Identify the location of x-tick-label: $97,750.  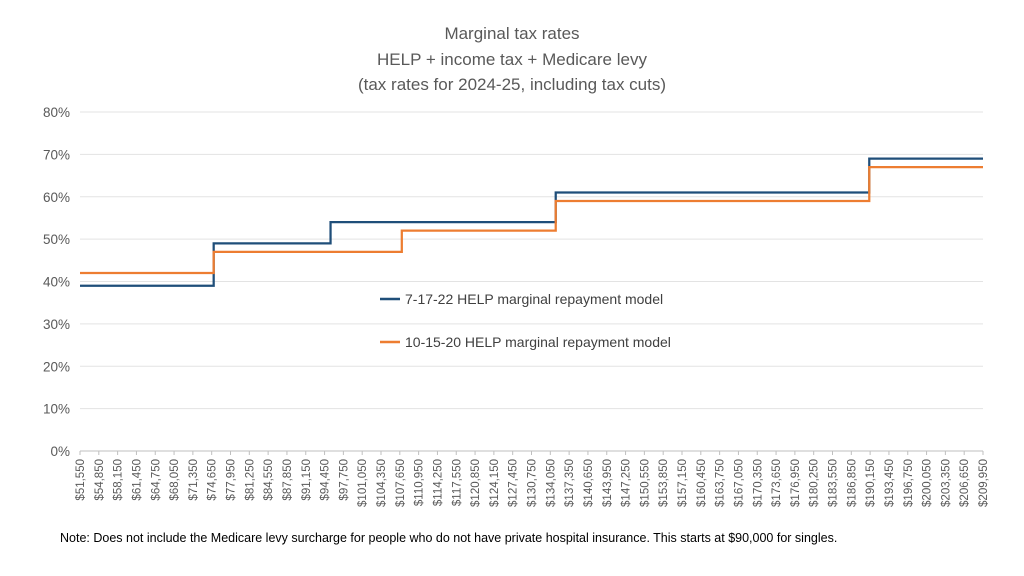
(344, 480).